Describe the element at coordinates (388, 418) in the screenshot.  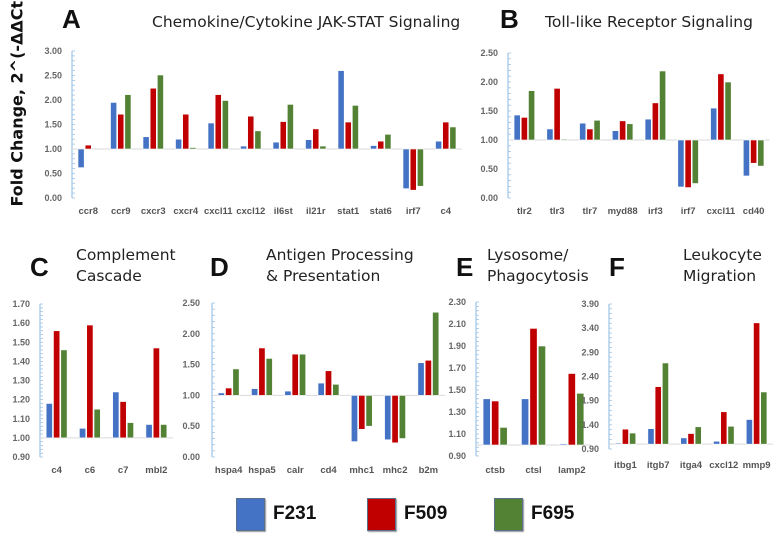
I see `bar-f231-mhc2` at that location.